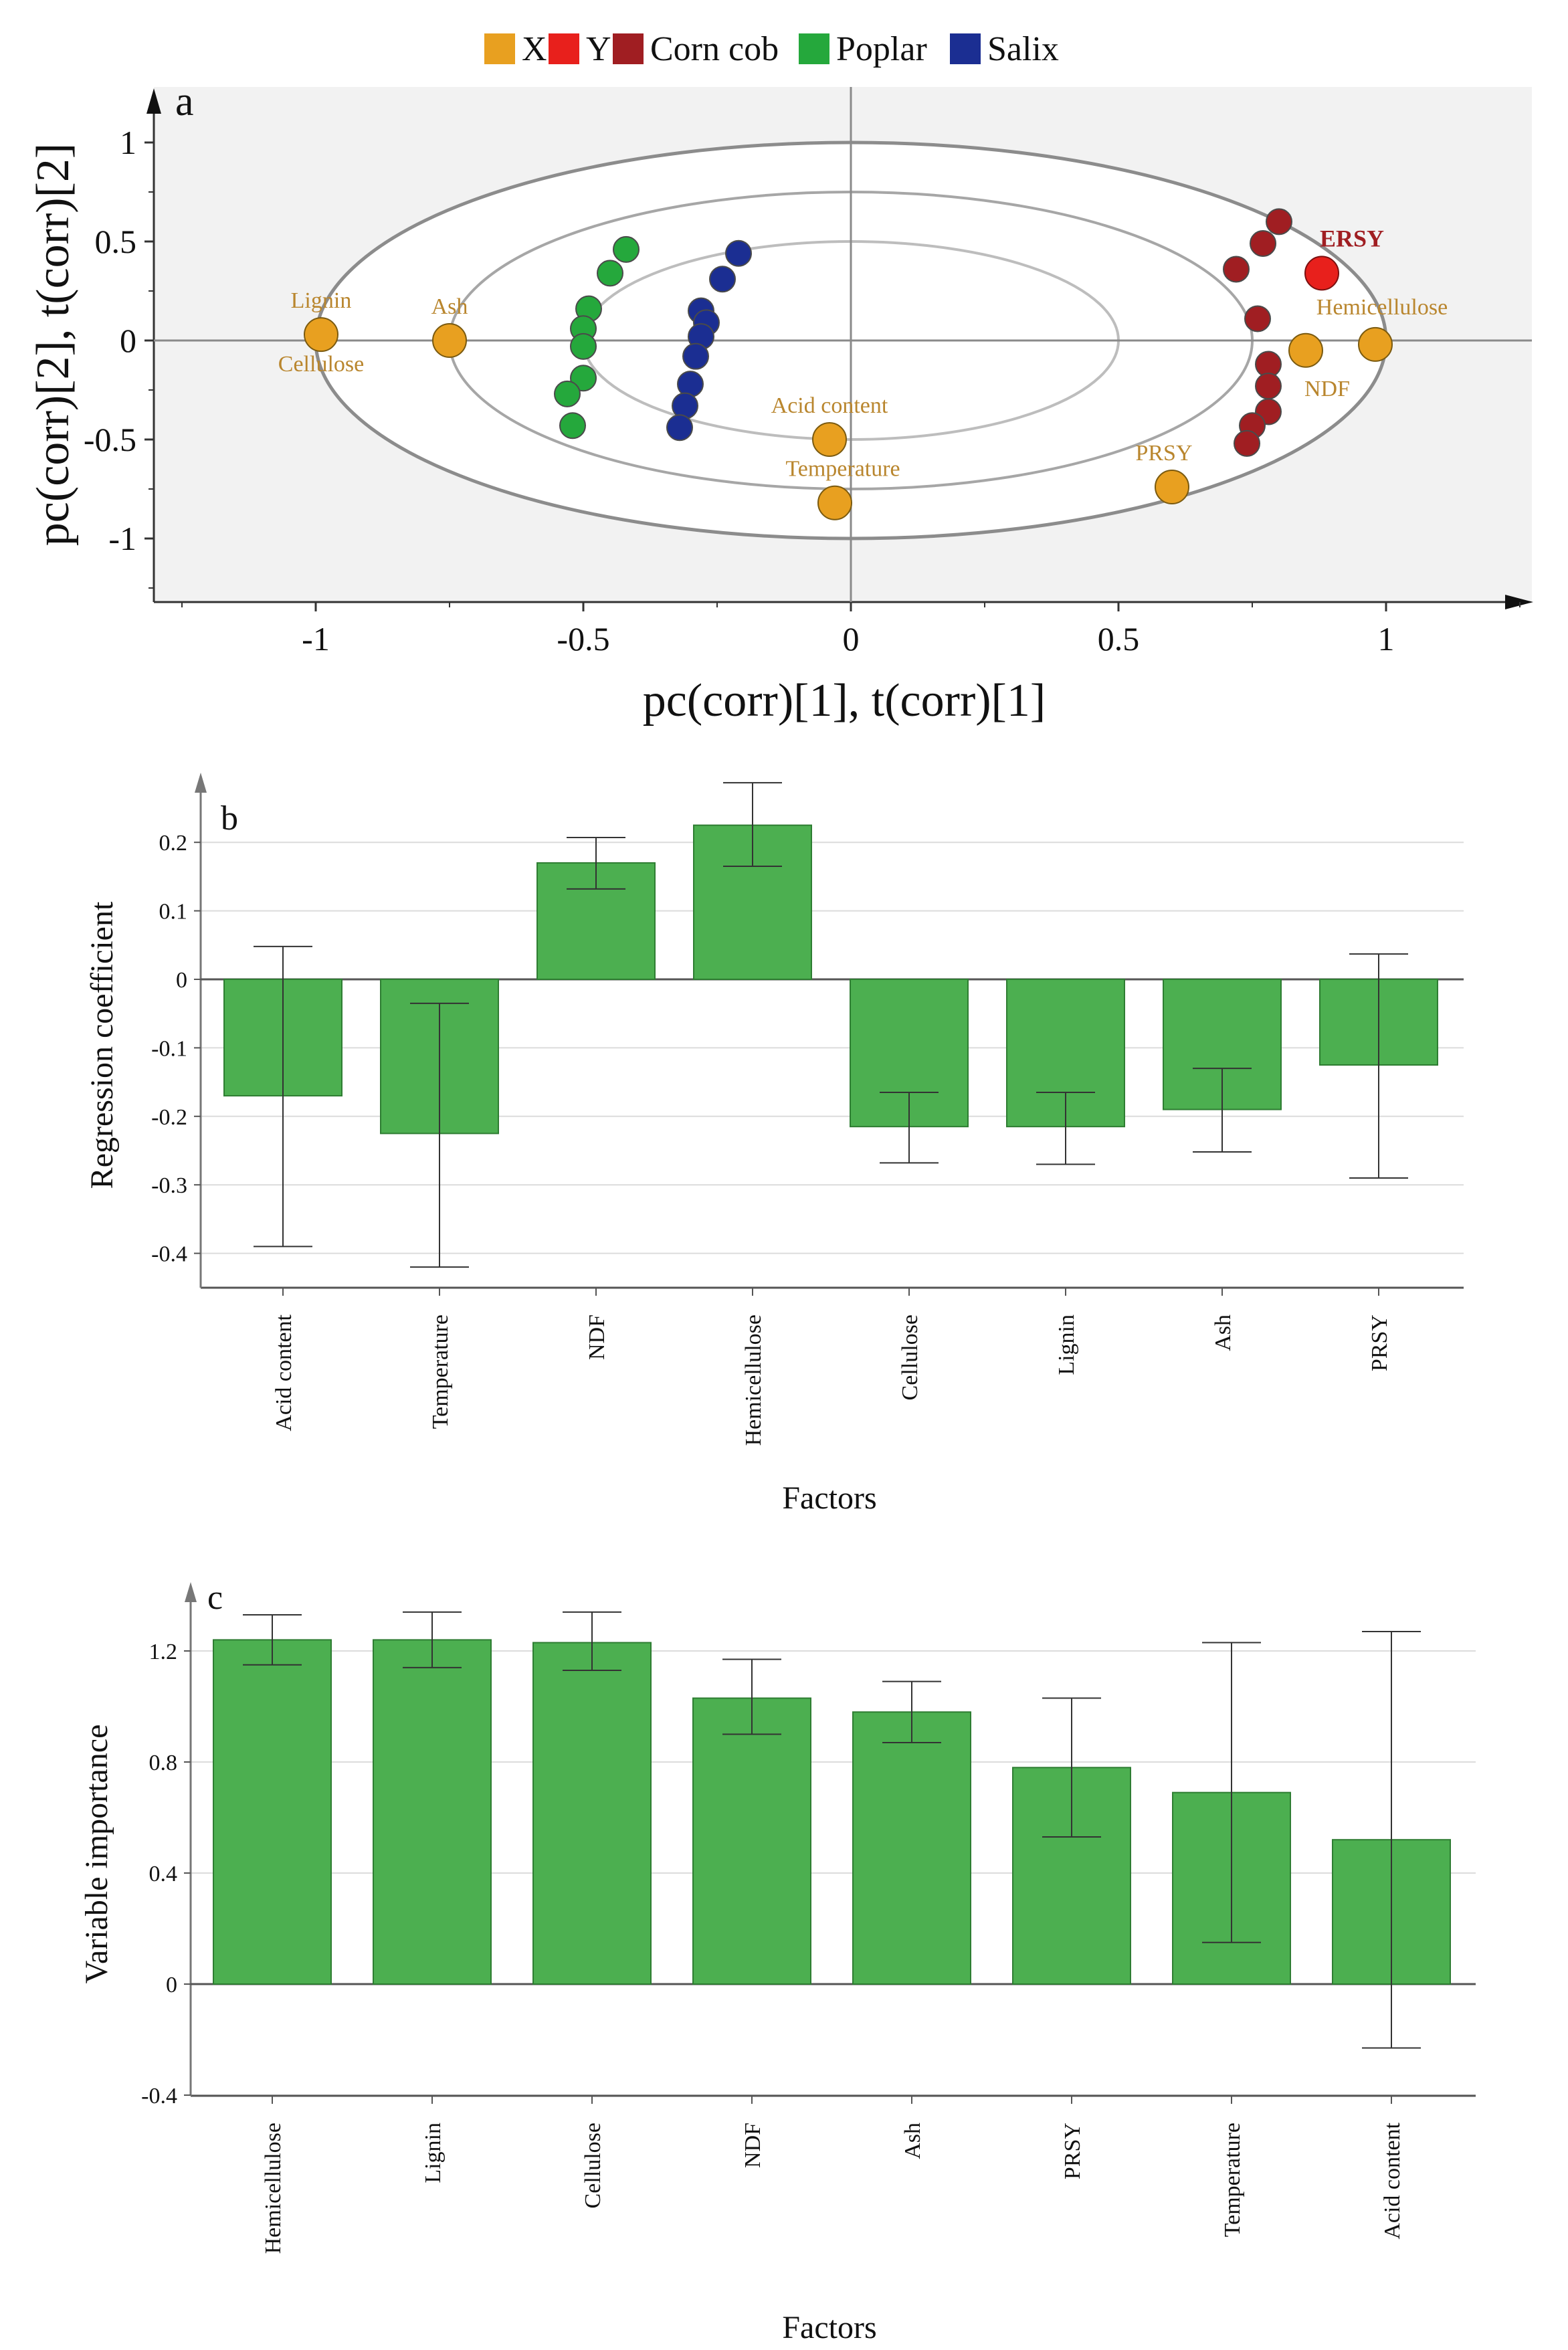  I want to click on bar-hemicellulose, so click(272, 1812).